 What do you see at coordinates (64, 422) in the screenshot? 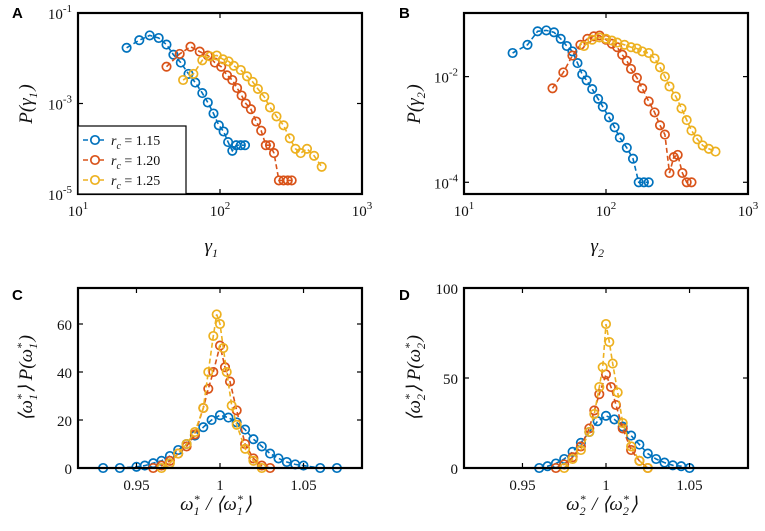
I see `y-tick-label: 20` at bounding box center [64, 422].